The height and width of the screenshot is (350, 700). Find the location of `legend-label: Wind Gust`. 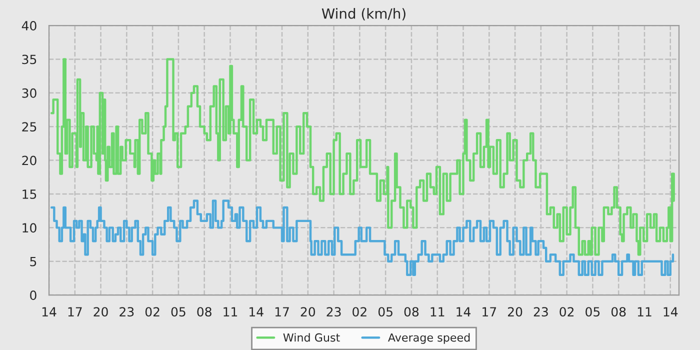

legend-label: Wind Gust is located at coordinates (311, 337).